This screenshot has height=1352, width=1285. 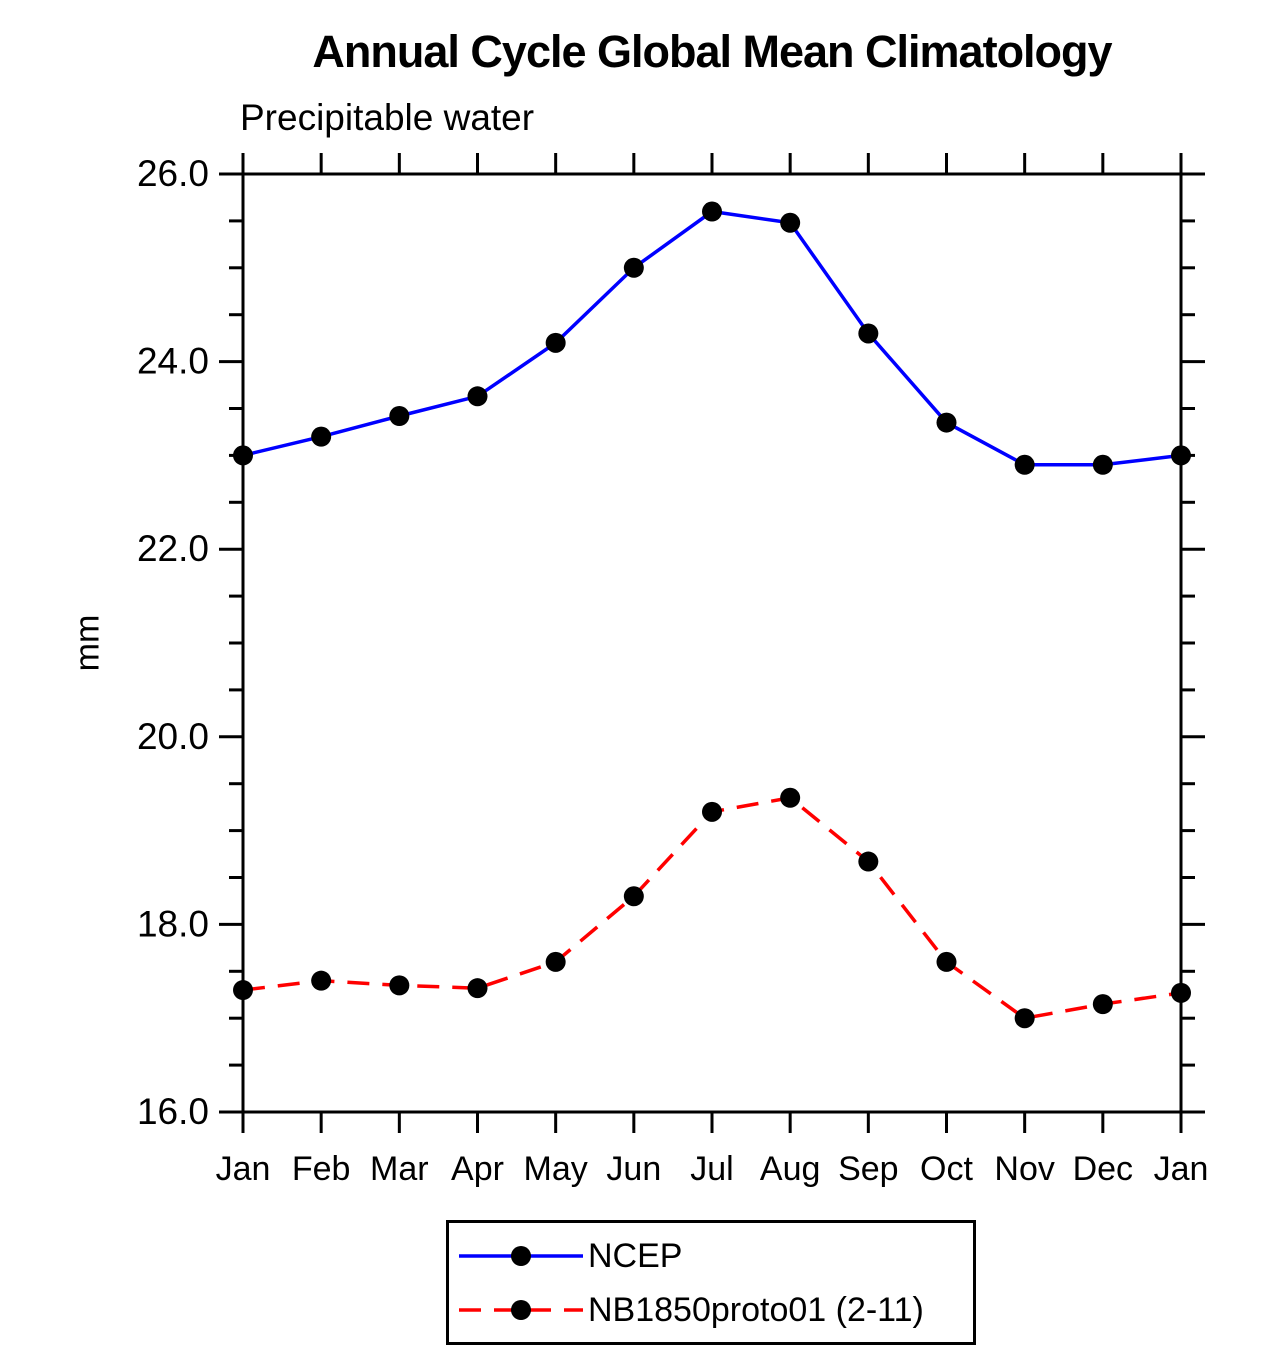 What do you see at coordinates (173, 361) in the screenshot?
I see `y-tick-label: 24.0` at bounding box center [173, 361].